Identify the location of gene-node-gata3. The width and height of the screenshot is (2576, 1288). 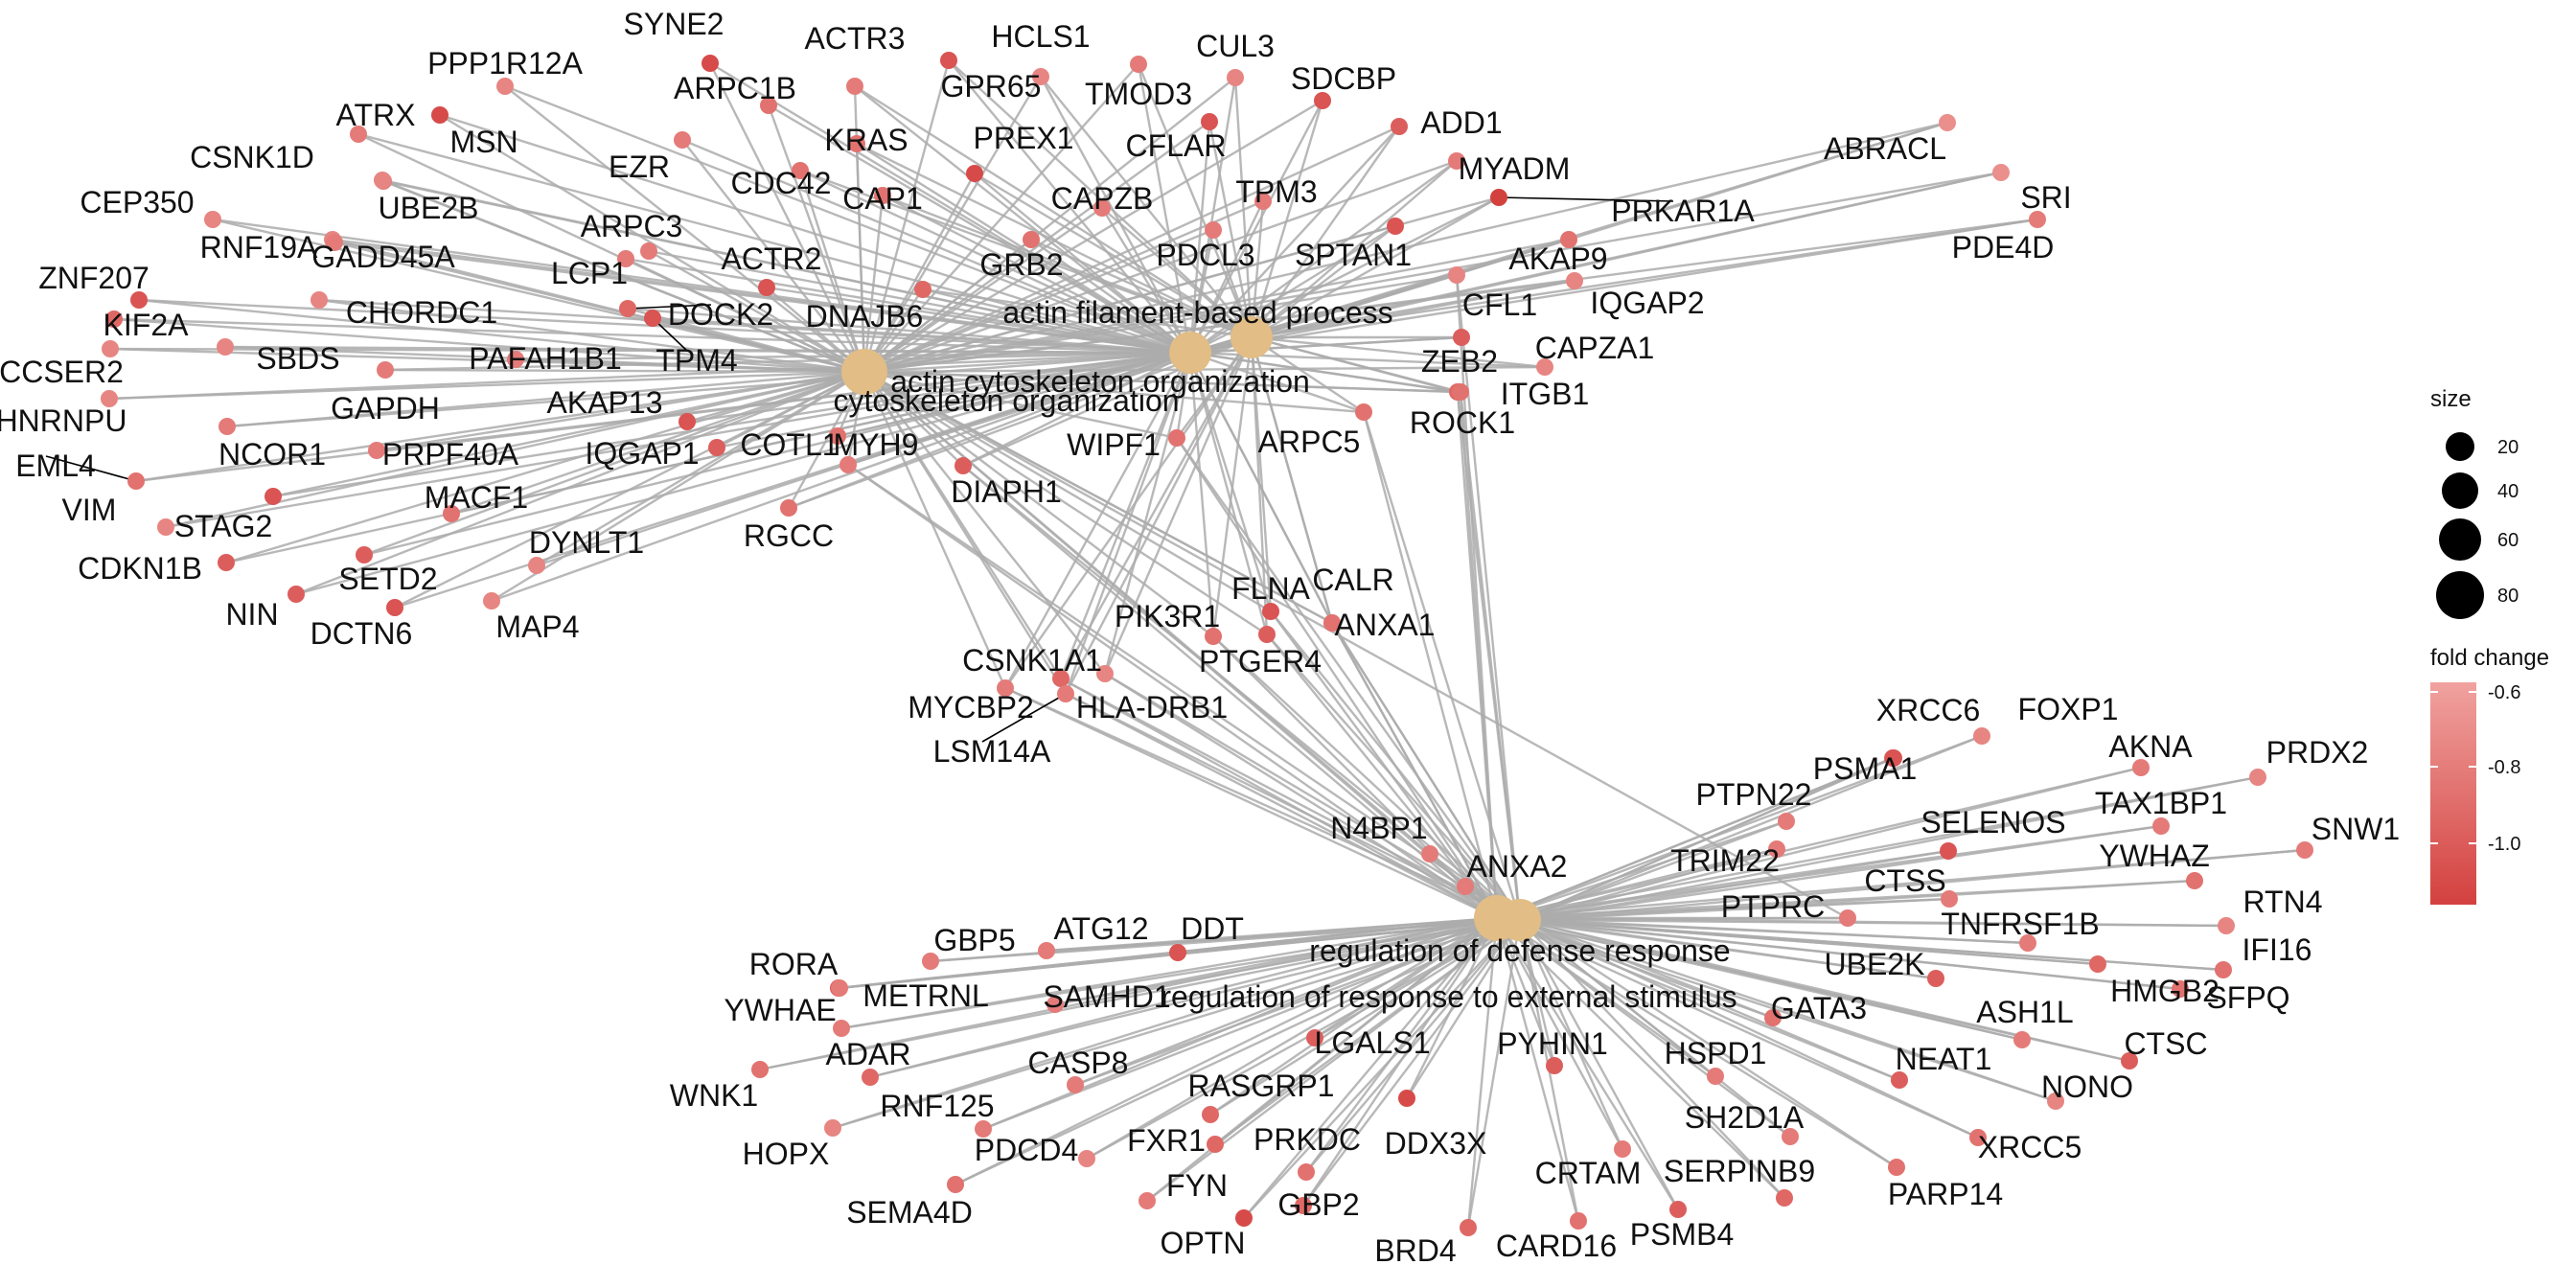
(1773, 1017).